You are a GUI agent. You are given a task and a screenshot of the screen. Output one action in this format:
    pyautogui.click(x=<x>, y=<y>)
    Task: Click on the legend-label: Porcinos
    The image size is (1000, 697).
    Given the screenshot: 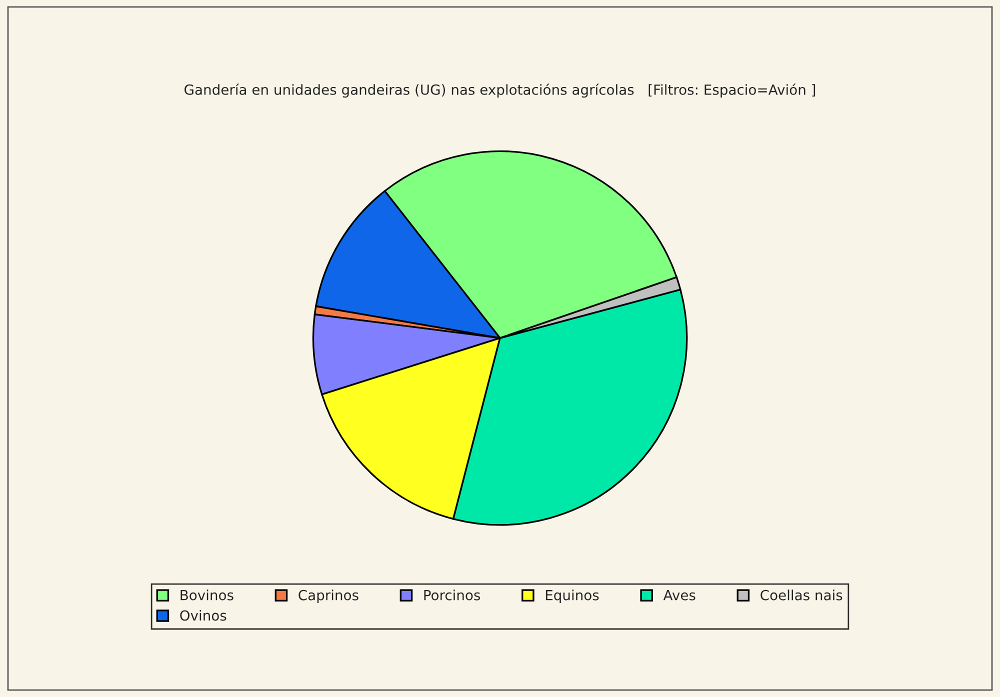 What is the action you would take?
    pyautogui.click(x=452, y=595)
    